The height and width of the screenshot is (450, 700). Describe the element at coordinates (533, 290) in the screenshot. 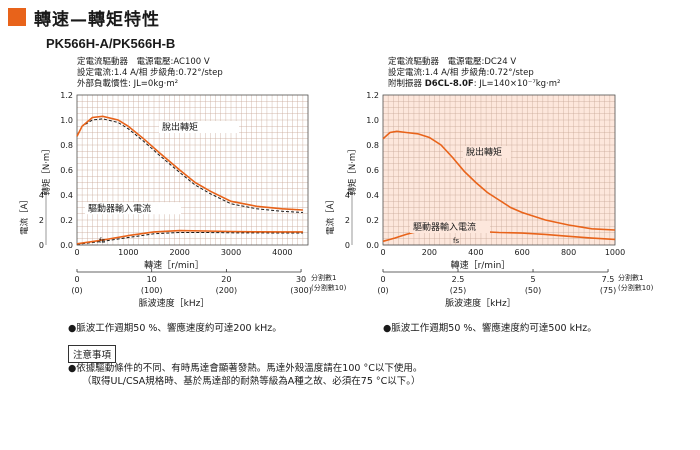

I see `pulse-tick-label-10: (50)` at that location.